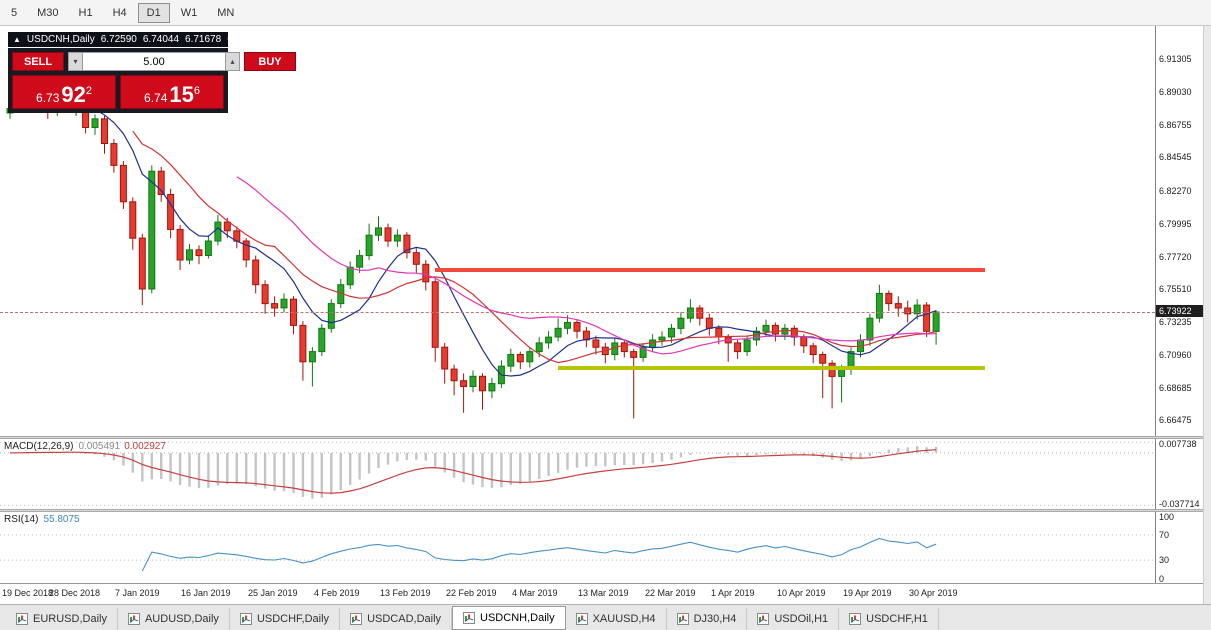  Describe the element at coordinates (517, 618) in the screenshot. I see `tab-label: USDCNH,Daily` at that location.